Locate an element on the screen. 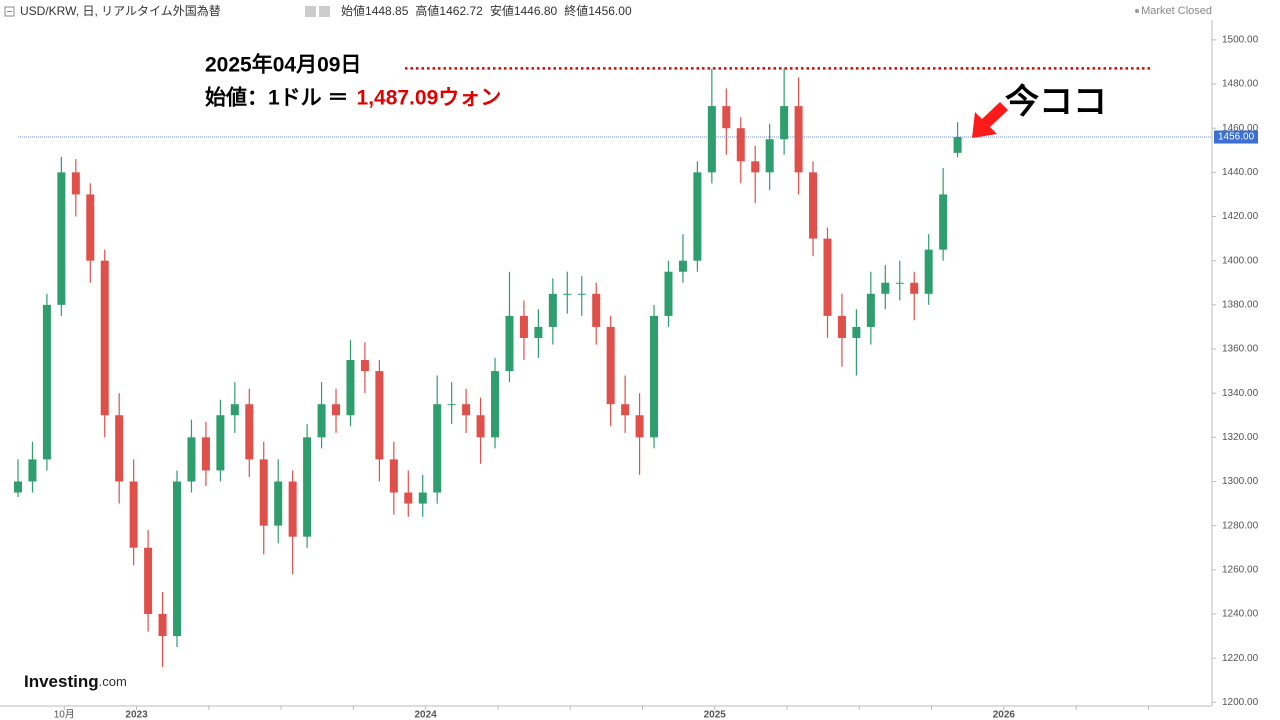 Image resolution: width=1280 pixels, height=720 pixels. ohlc-value: 1462.72 is located at coordinates (461, 11).